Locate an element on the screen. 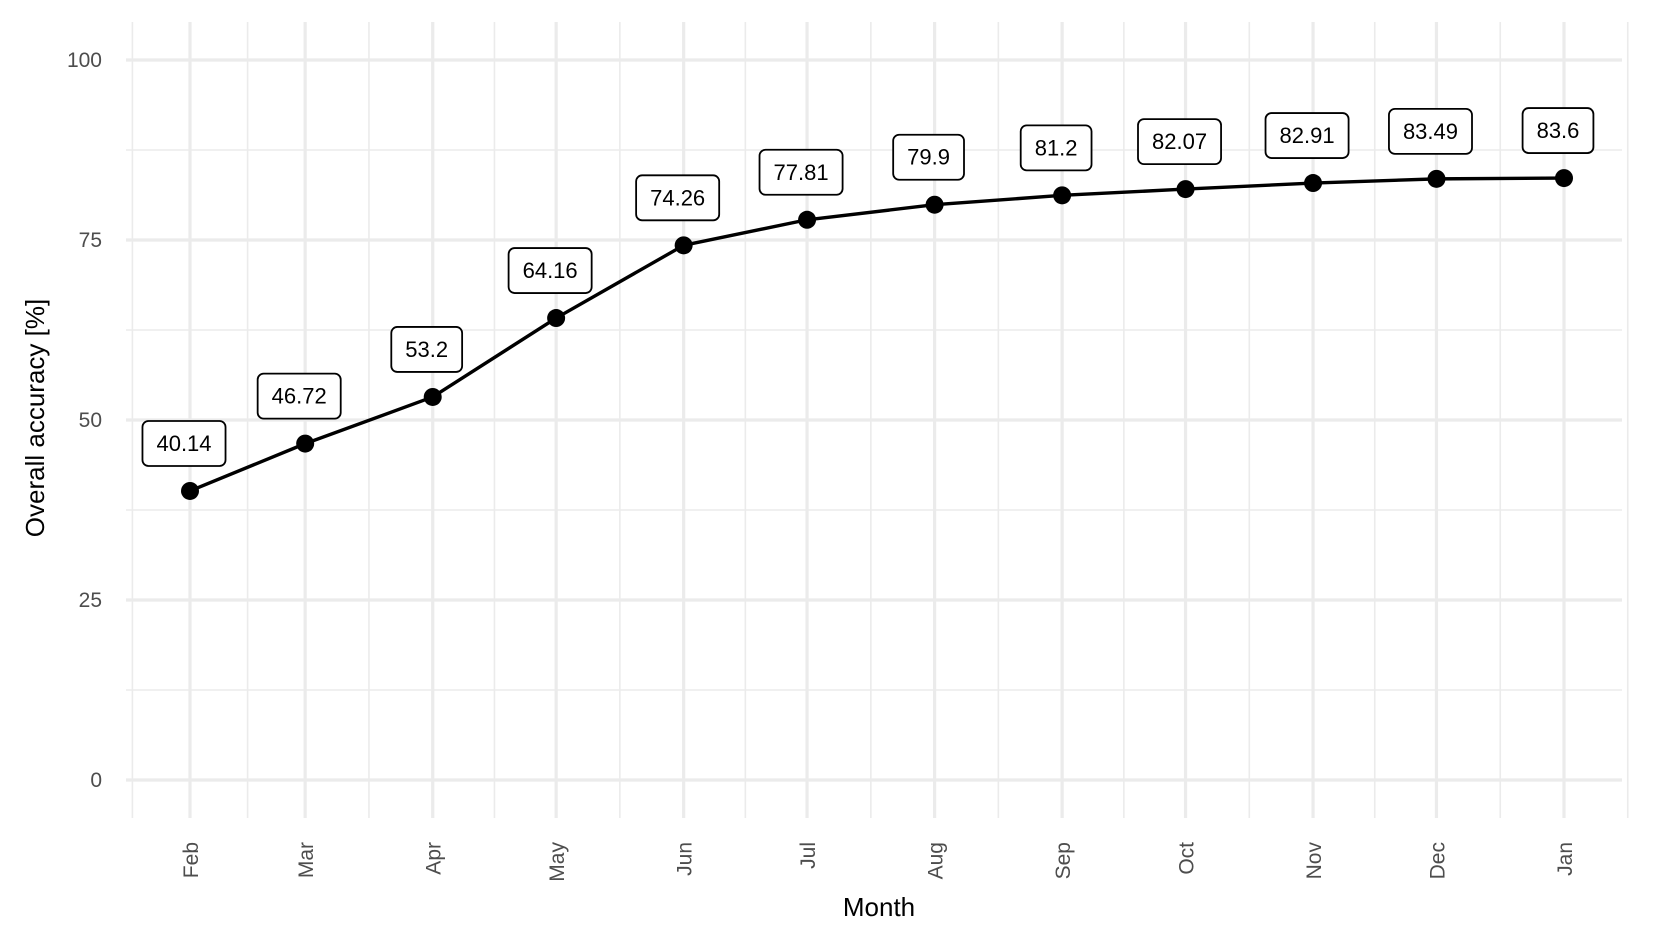  data-label: 83.6 is located at coordinates (1558, 130).